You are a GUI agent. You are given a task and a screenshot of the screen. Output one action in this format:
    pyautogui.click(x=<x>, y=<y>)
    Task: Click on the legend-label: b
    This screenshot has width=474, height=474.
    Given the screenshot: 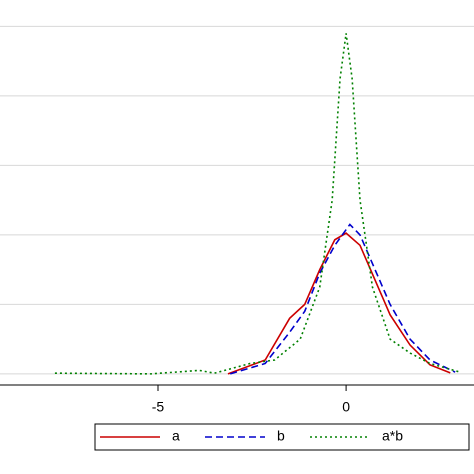 What is the action you would take?
    pyautogui.click(x=281, y=436)
    